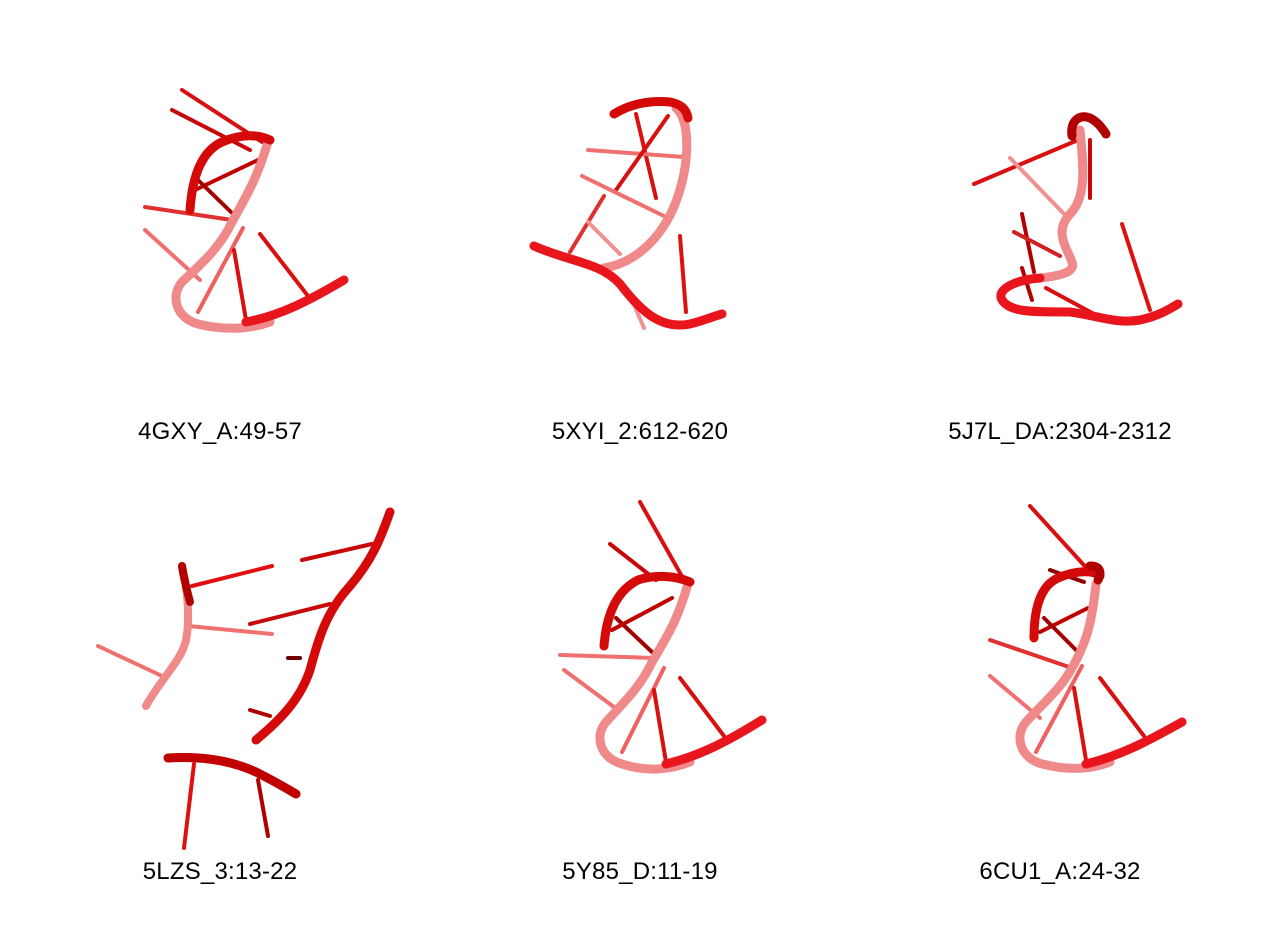 Image resolution: width=1280 pixels, height=940 pixels. Describe the element at coordinates (1060, 871) in the screenshot. I see `structure-label: 6CU1_A:24-32` at that location.